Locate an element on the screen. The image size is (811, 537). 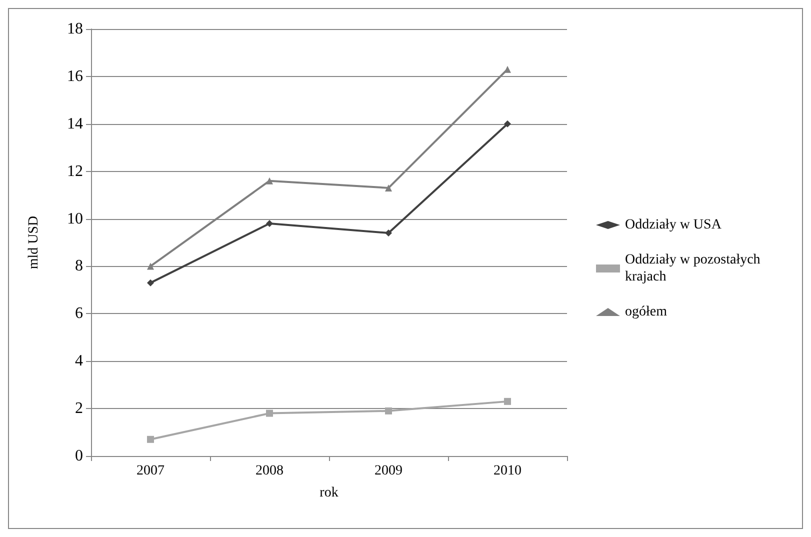
y-tick-label: 14 is located at coordinates (75, 123).